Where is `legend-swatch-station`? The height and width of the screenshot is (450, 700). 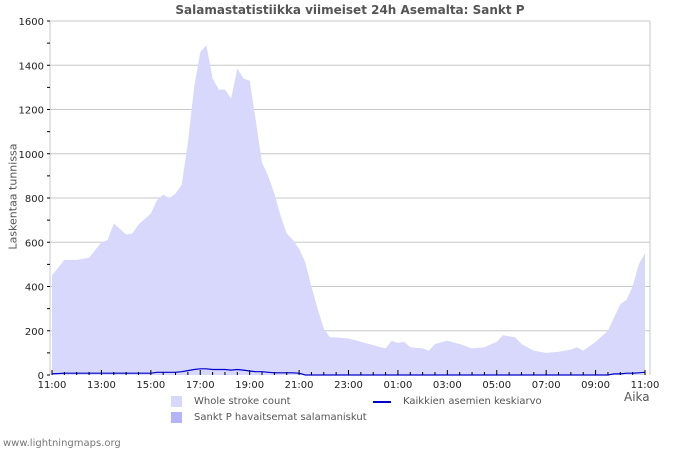 legend-swatch-station is located at coordinates (176, 417).